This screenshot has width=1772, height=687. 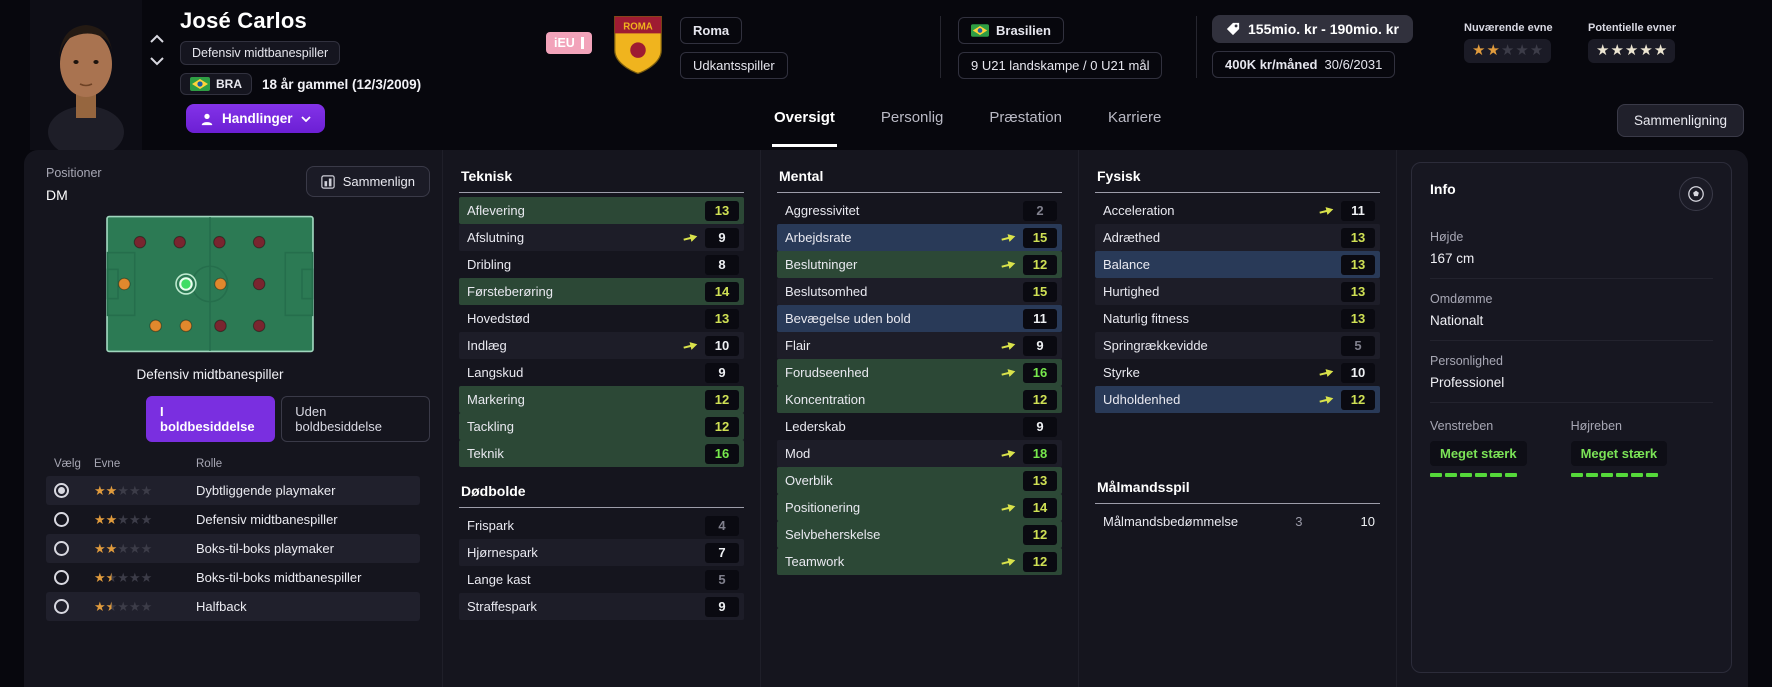 I want to click on role-table-header: Evne, so click(x=107, y=464).